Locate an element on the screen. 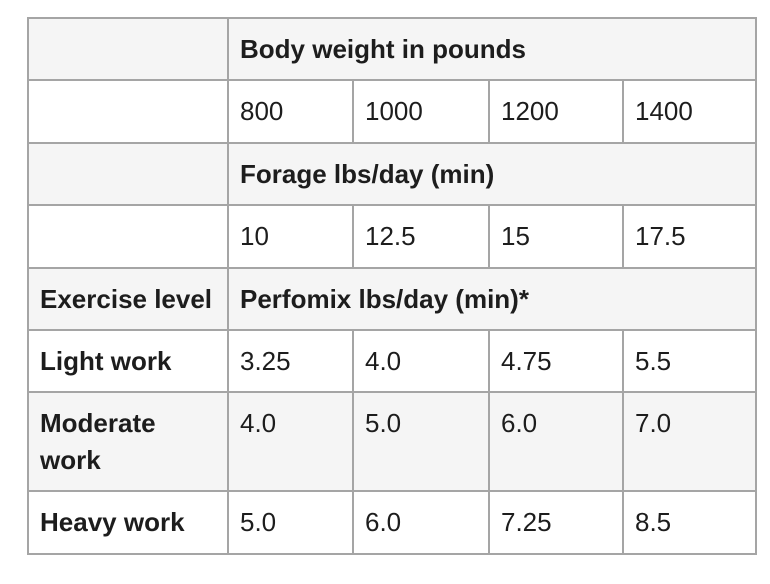  forage-value-4: 17.5 is located at coordinates (689, 236).